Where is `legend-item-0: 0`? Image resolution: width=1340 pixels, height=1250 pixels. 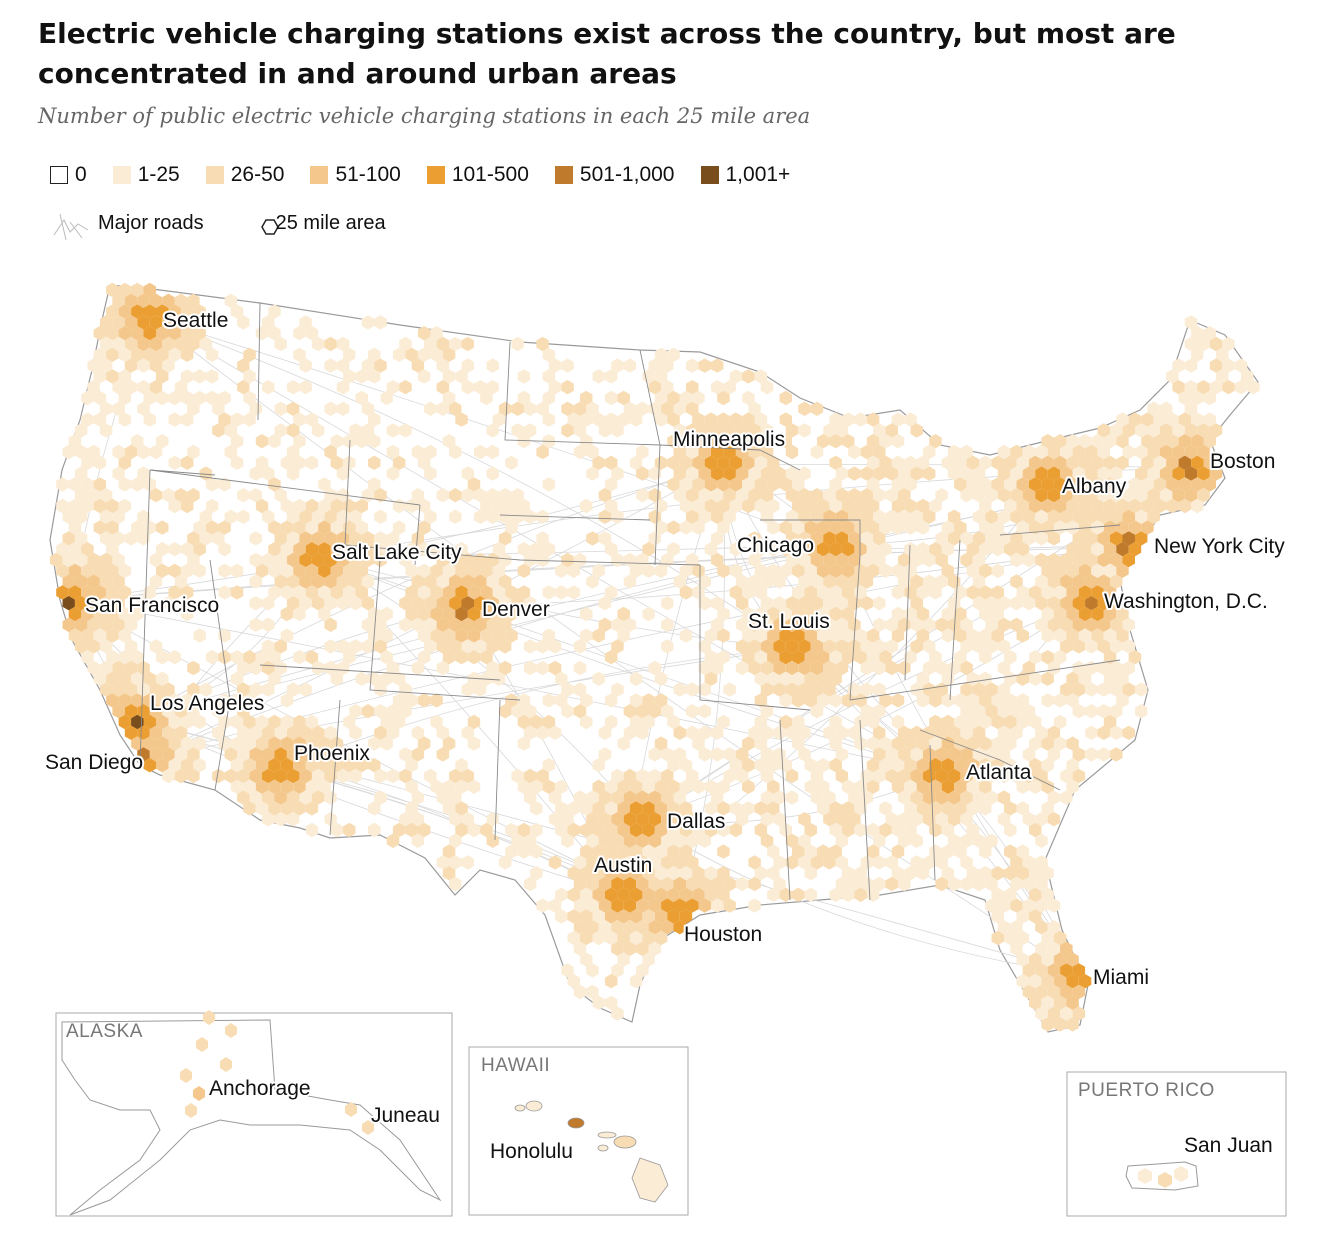 legend-item-0: 0 is located at coordinates (68, 175).